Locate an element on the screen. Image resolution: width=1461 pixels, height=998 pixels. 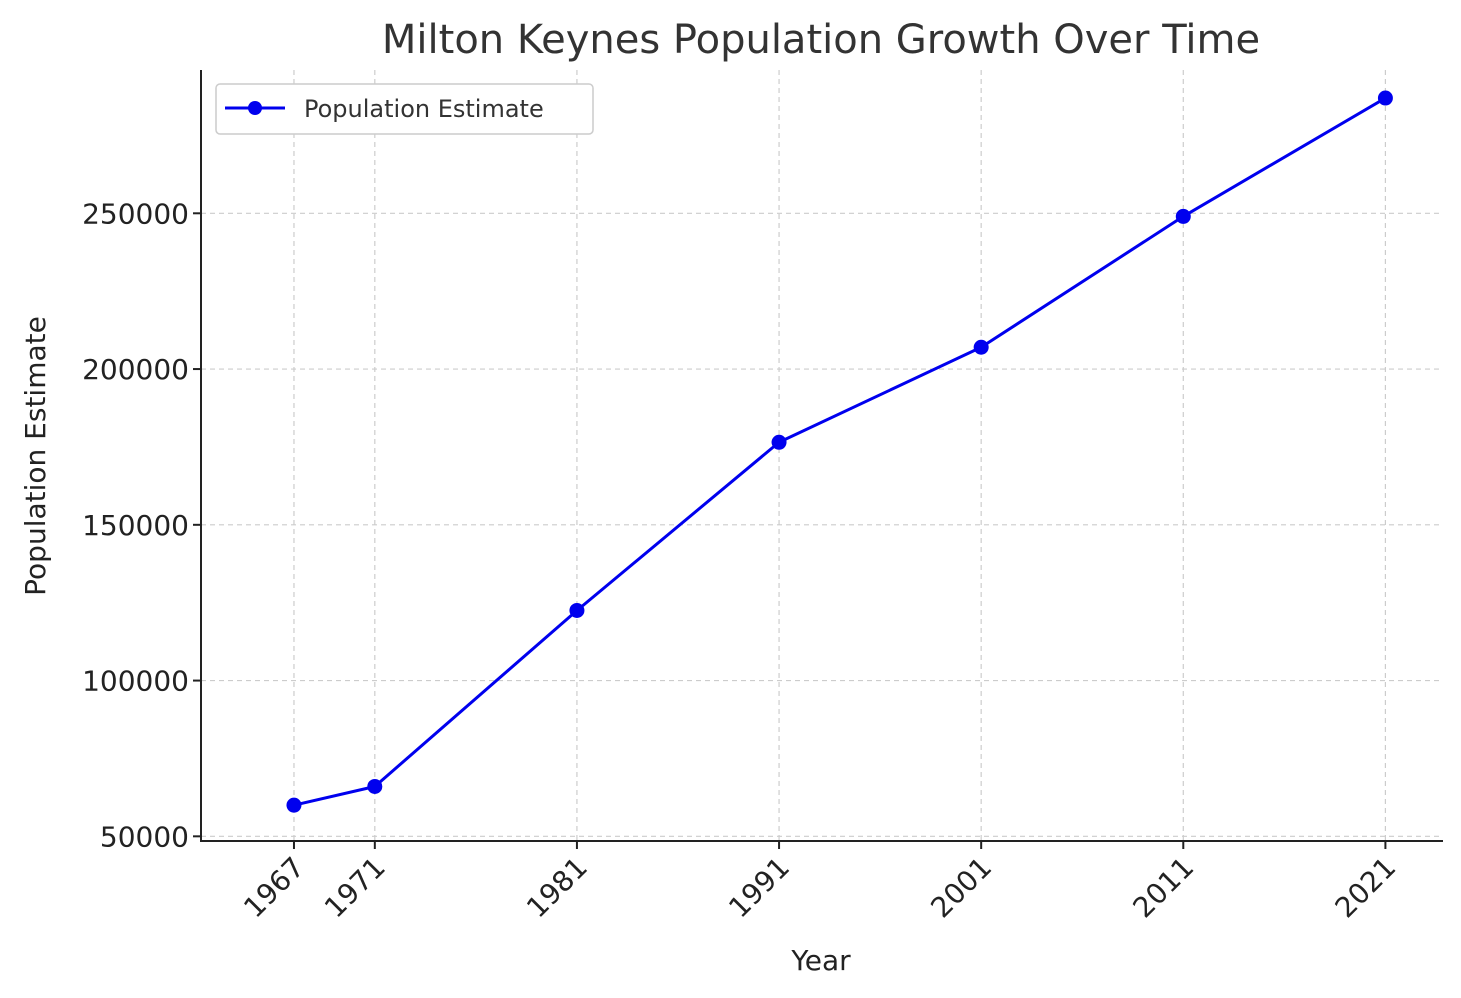
x-tick-label: 1991 is located at coordinates (759, 888).